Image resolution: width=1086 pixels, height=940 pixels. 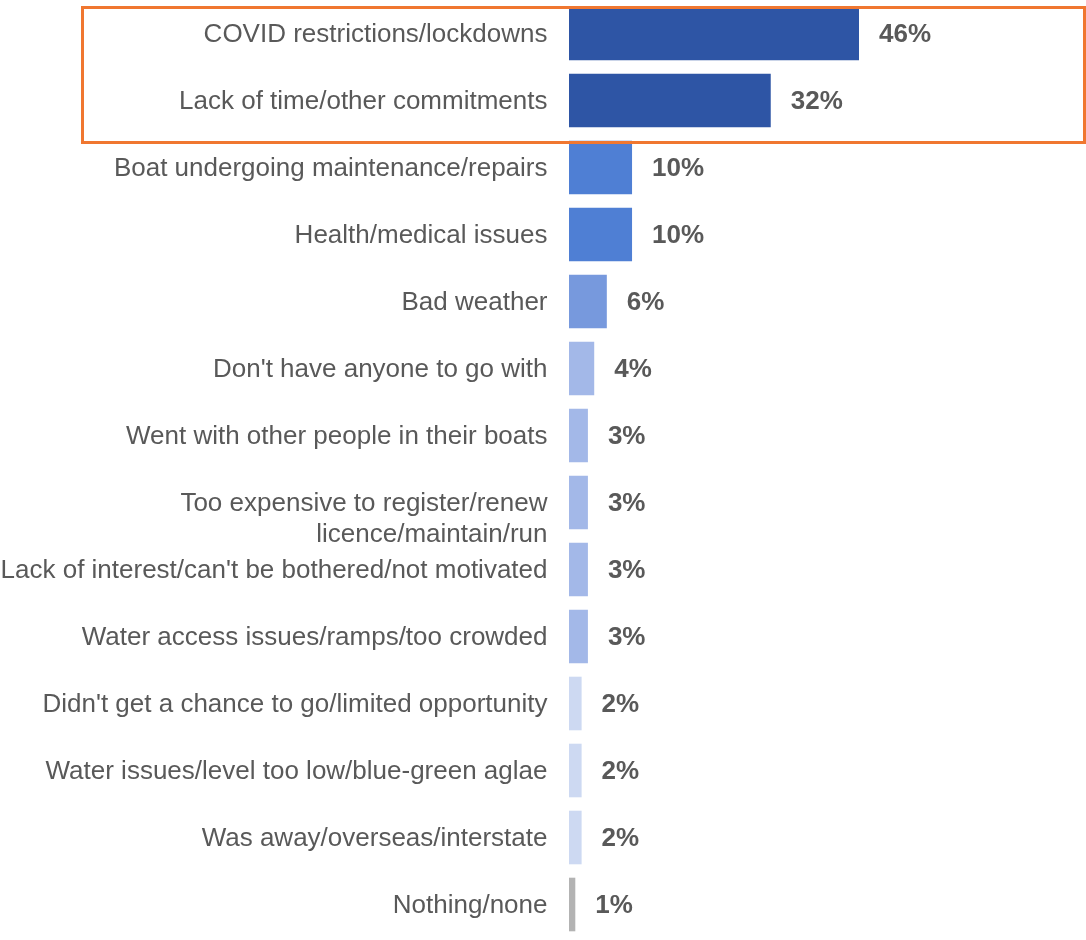 What do you see at coordinates (374, 836) in the screenshot?
I see `y-tick-label: Was away/overseas/interstate` at bounding box center [374, 836].